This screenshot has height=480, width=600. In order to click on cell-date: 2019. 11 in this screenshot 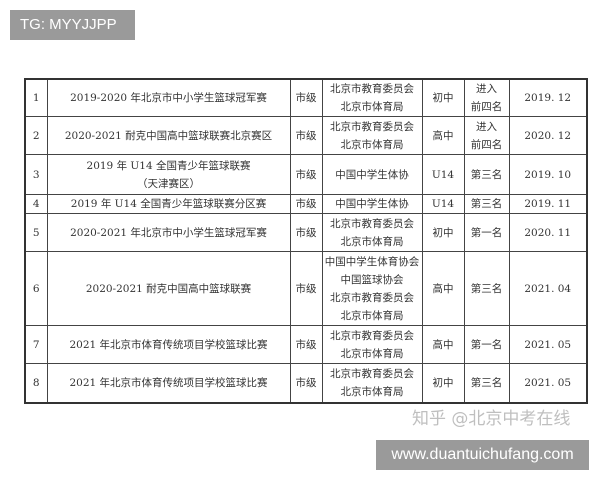, I will do `click(548, 204)`.